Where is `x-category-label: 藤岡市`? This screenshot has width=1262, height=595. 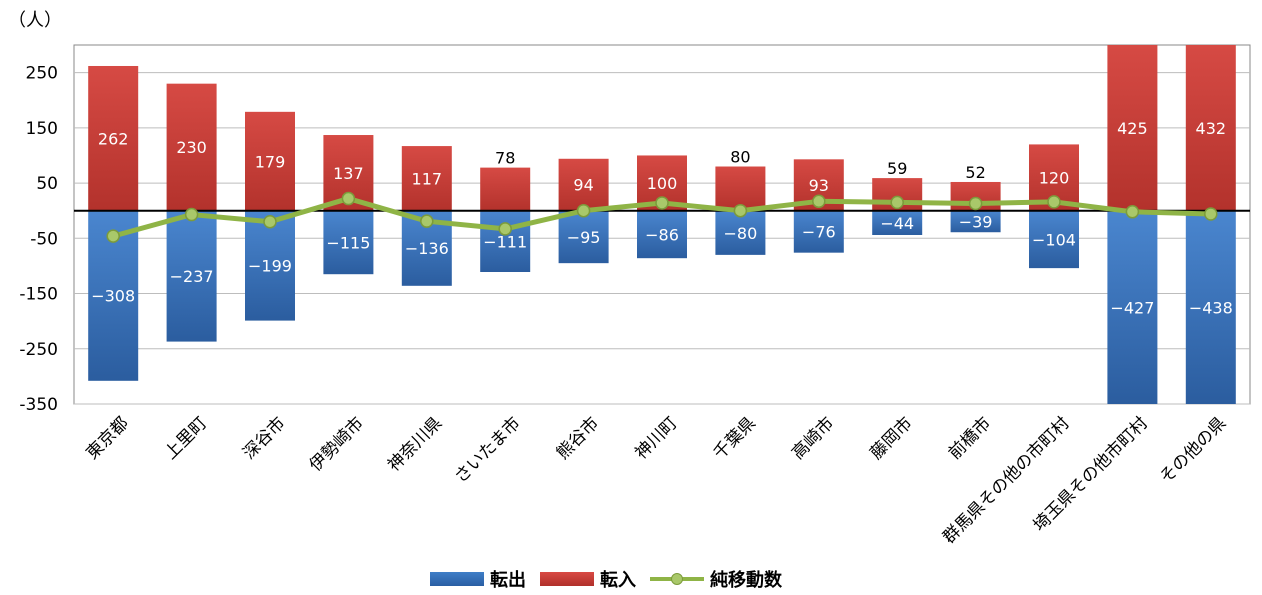
x-category-label: 藤岡市 is located at coordinates (892, 438).